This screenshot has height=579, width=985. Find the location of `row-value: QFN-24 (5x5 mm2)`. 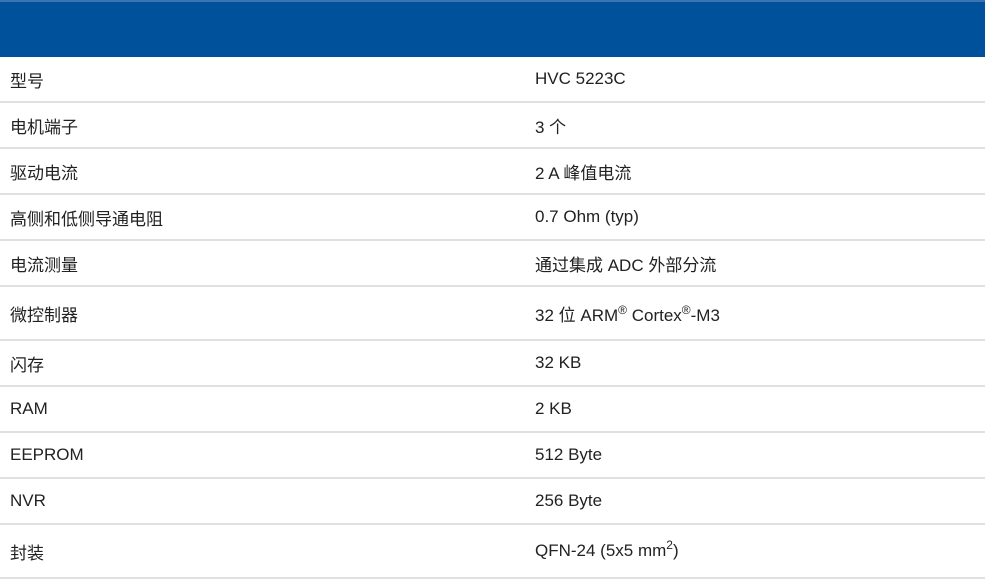

row-value: QFN-24 (5x5 mm2) is located at coordinates (755, 549).